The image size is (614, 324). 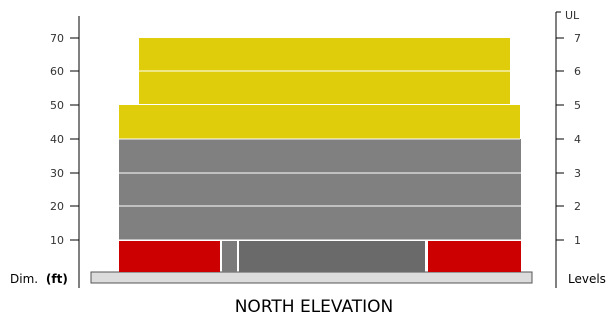 What do you see at coordinates (314, 307) in the screenshot?
I see `elevation-title: NORTH ELEVATION` at bounding box center [314, 307].